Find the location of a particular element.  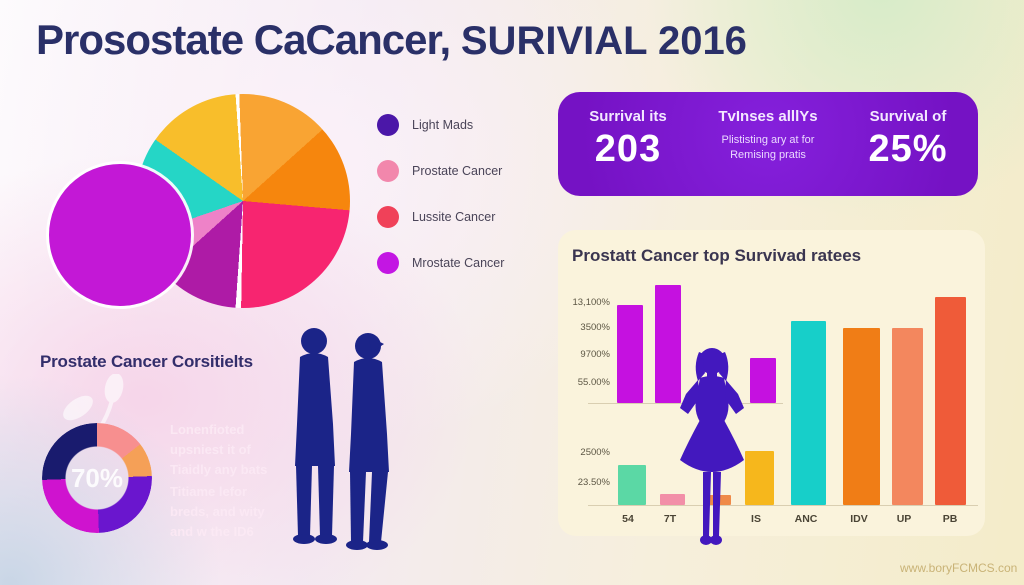

stat-label: TvInses alllYs is located at coordinates (768, 116).